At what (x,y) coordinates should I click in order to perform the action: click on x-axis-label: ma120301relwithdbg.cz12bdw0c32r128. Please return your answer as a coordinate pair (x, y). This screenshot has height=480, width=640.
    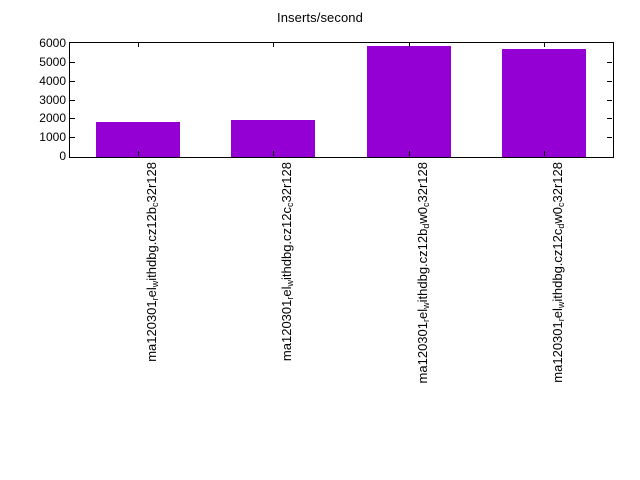
    Looking at the image, I should click on (423, 273).